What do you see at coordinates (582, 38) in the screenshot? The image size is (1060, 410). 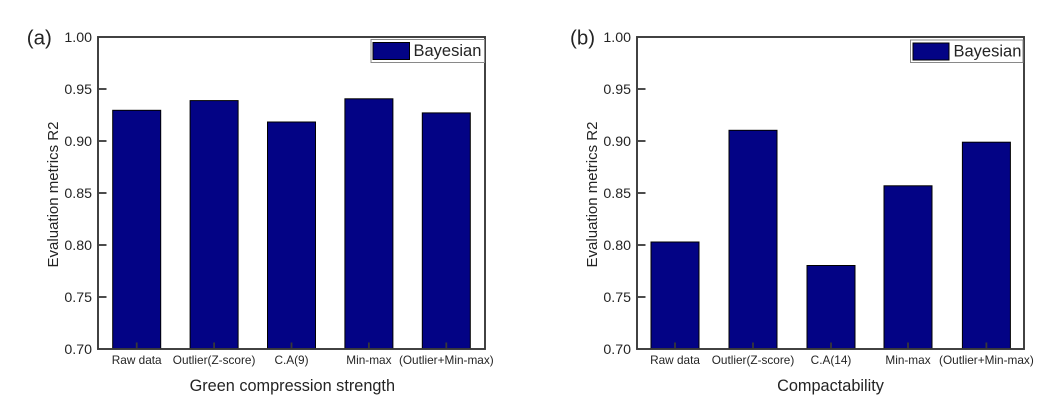 I see `svg-text: (b)` at bounding box center [582, 38].